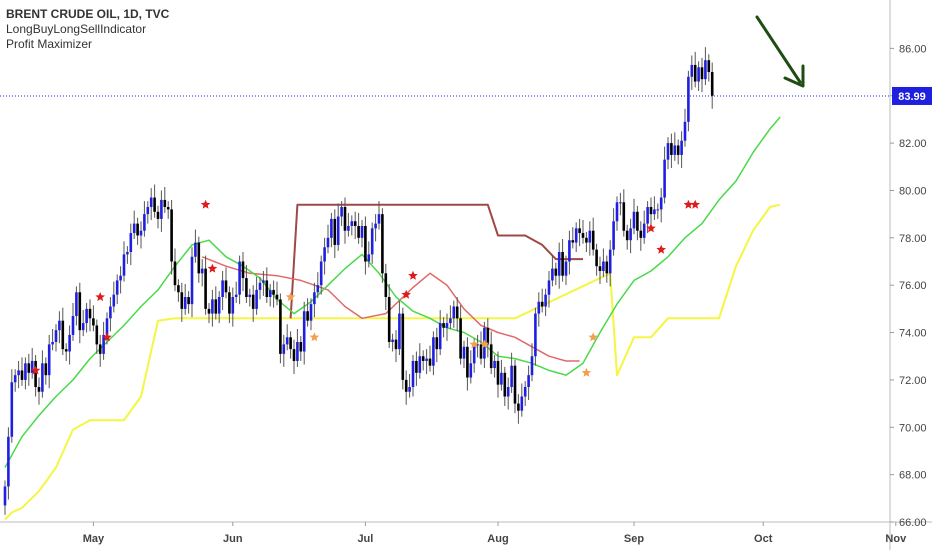  What do you see at coordinates (390, 309) in the screenshot?
I see `fast-line` at bounding box center [390, 309].